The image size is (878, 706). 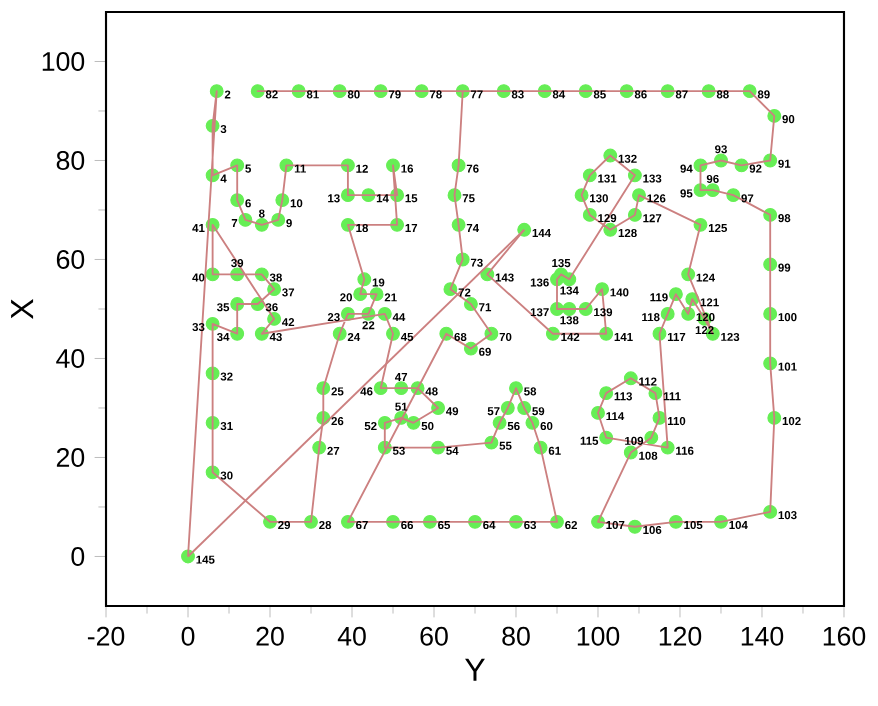 What do you see at coordinates (680, 636) in the screenshot?
I see `x-tick-label: 120` at bounding box center [680, 636].